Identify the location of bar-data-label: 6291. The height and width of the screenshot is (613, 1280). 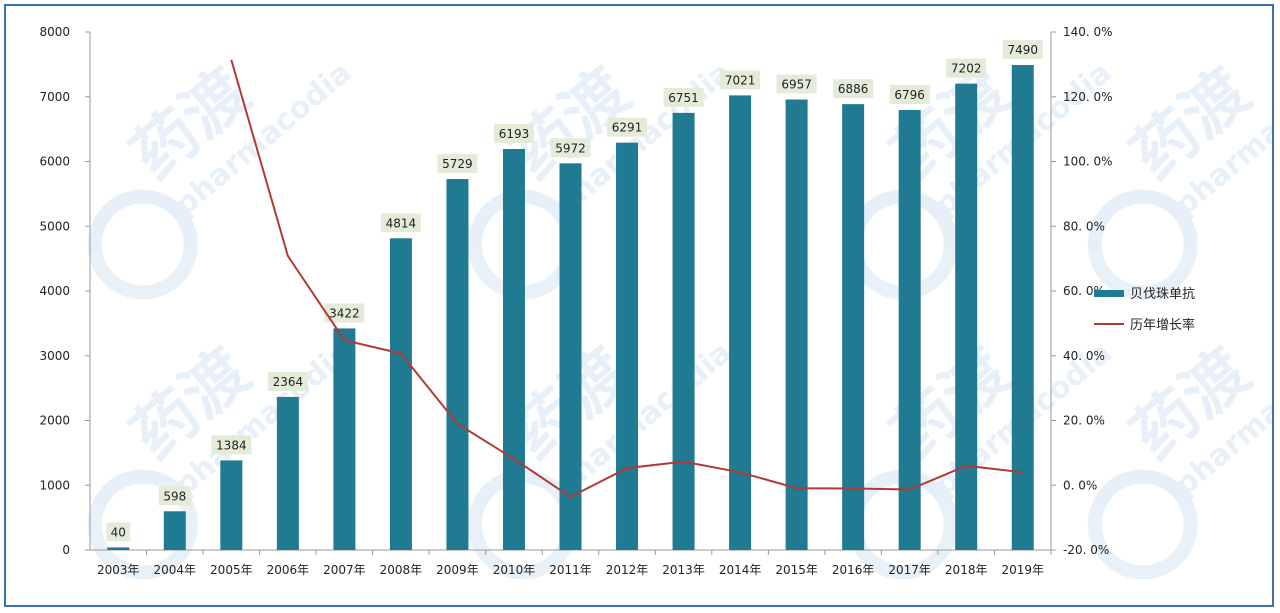
(627, 128).